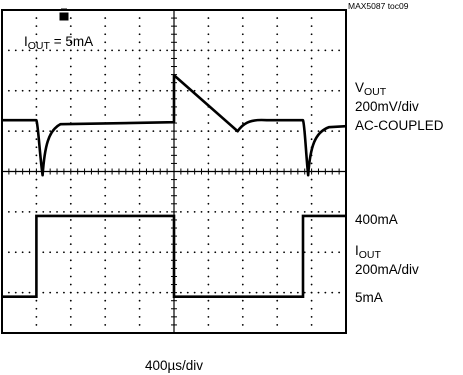  What do you see at coordinates (369, 297) in the screenshot?
I see `iout-low-level: 5mA` at bounding box center [369, 297].